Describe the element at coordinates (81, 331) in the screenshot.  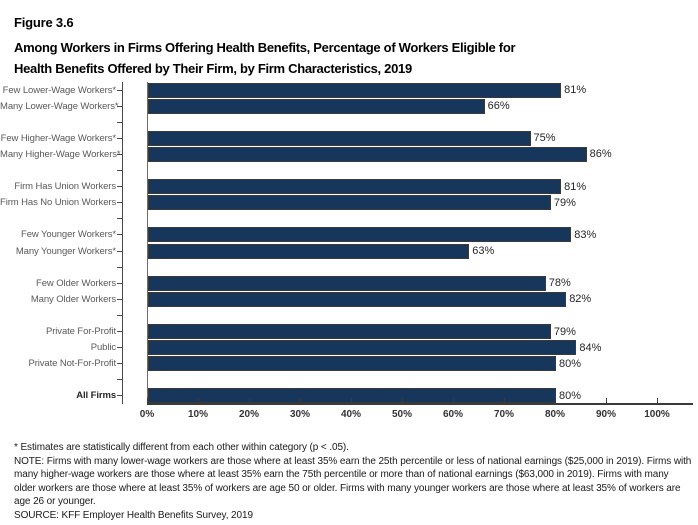
I see `category-label: Private For-Profit` at that location.